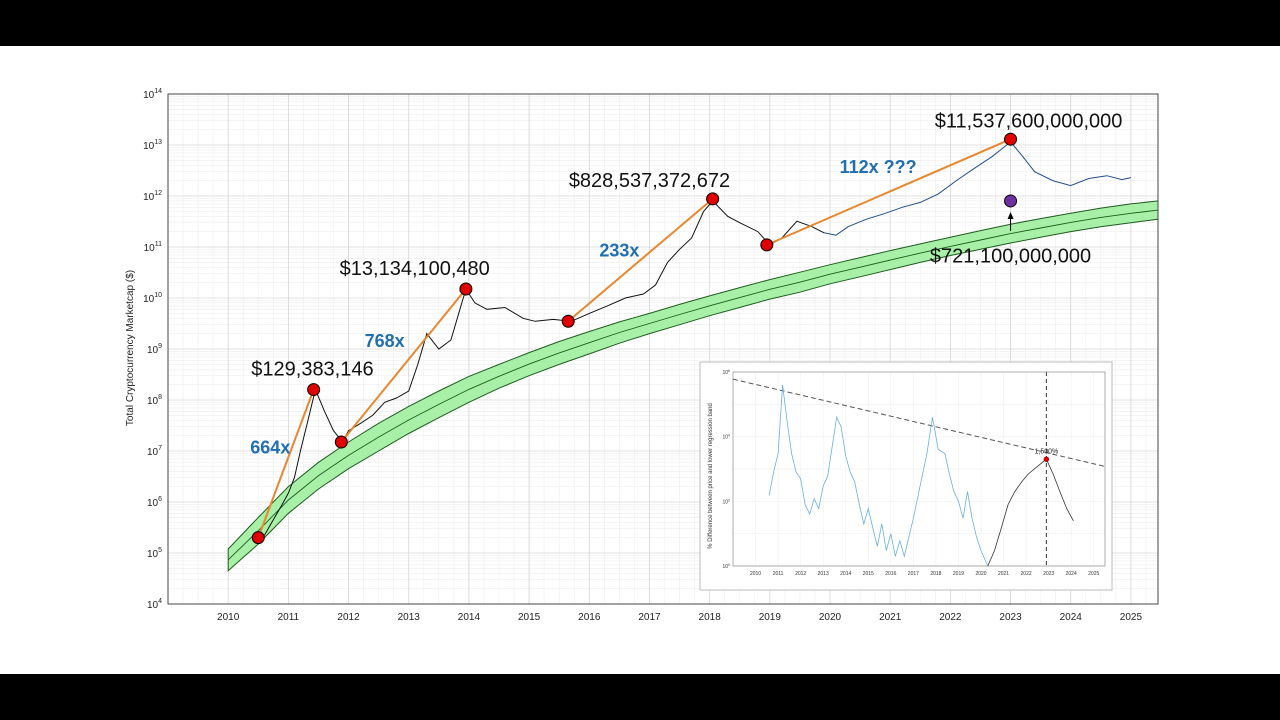 The height and width of the screenshot is (720, 1280). I want to click on inset-plot-frame, so click(919, 469).